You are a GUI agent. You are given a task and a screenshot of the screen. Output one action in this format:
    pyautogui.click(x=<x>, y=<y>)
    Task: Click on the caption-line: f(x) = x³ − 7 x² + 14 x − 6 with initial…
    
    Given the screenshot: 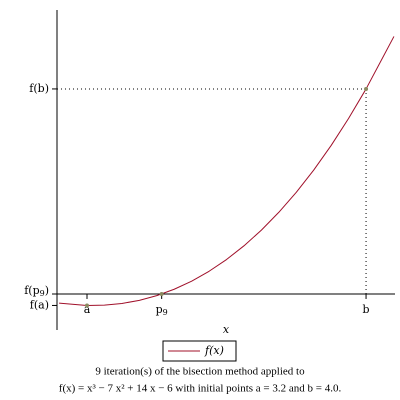 What is the action you would take?
    pyautogui.click(x=200, y=389)
    